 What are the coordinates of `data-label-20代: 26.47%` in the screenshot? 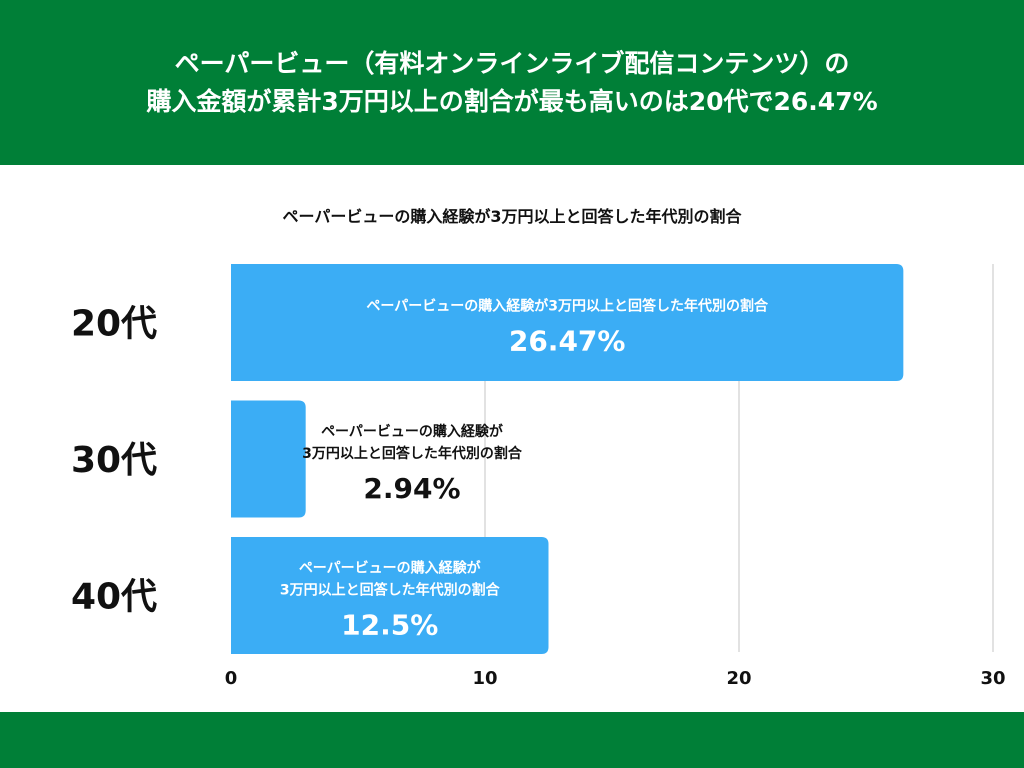 It's located at (567, 341).